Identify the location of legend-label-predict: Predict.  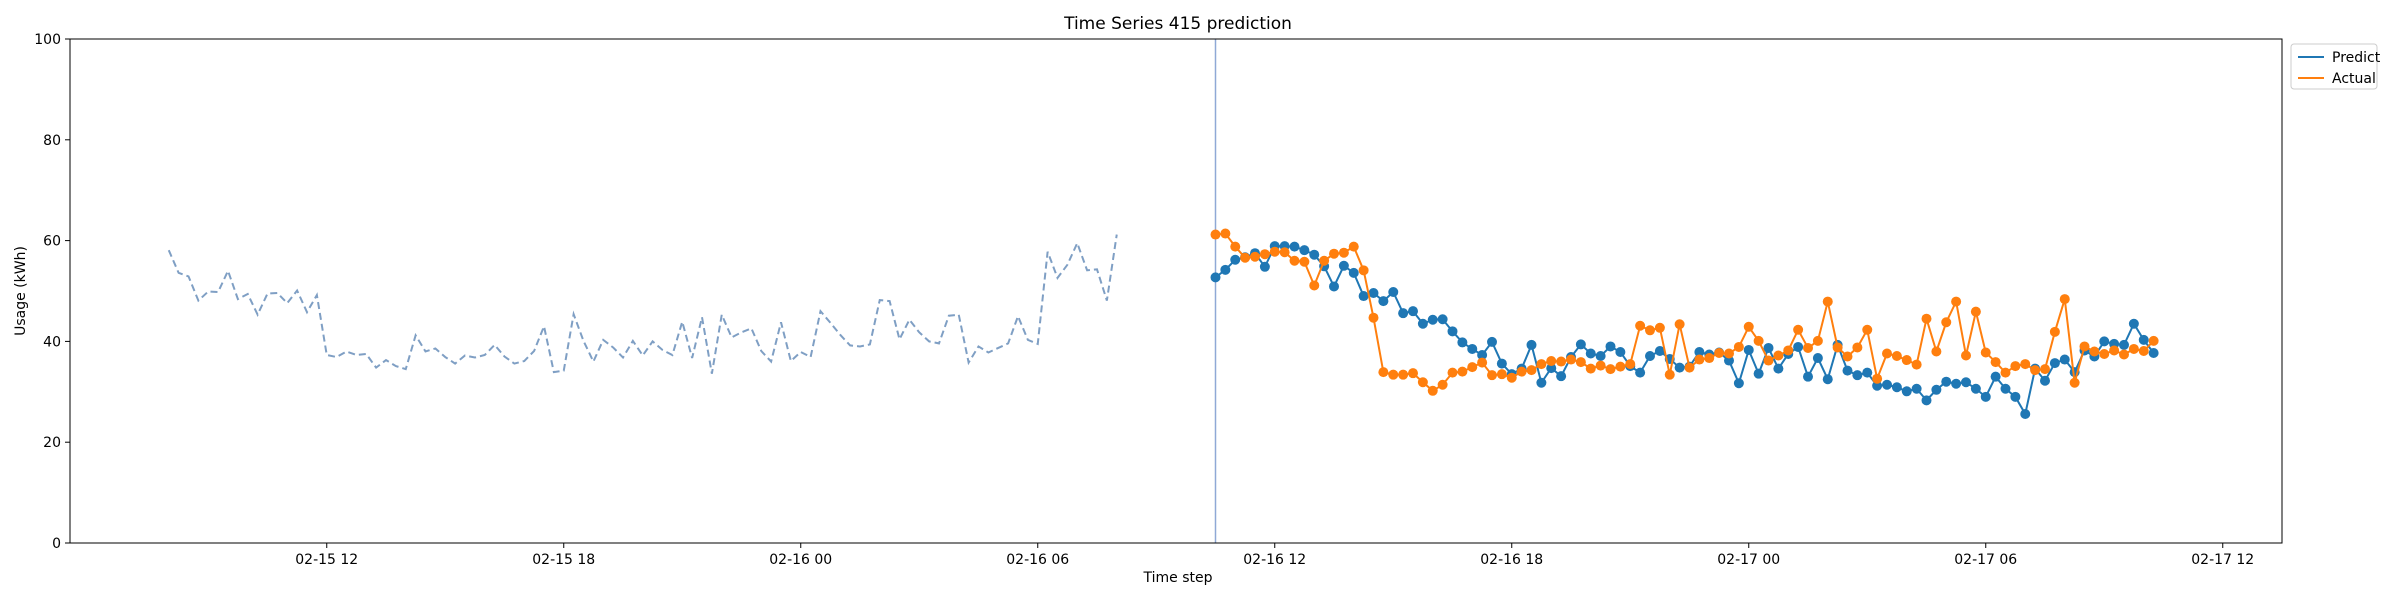
(2356, 58).